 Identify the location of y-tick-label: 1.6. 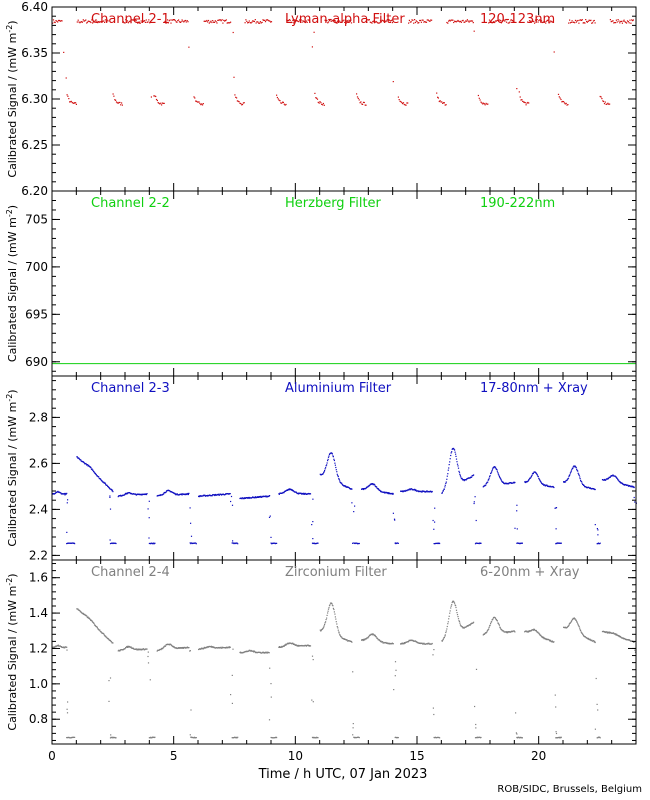
(38, 578).